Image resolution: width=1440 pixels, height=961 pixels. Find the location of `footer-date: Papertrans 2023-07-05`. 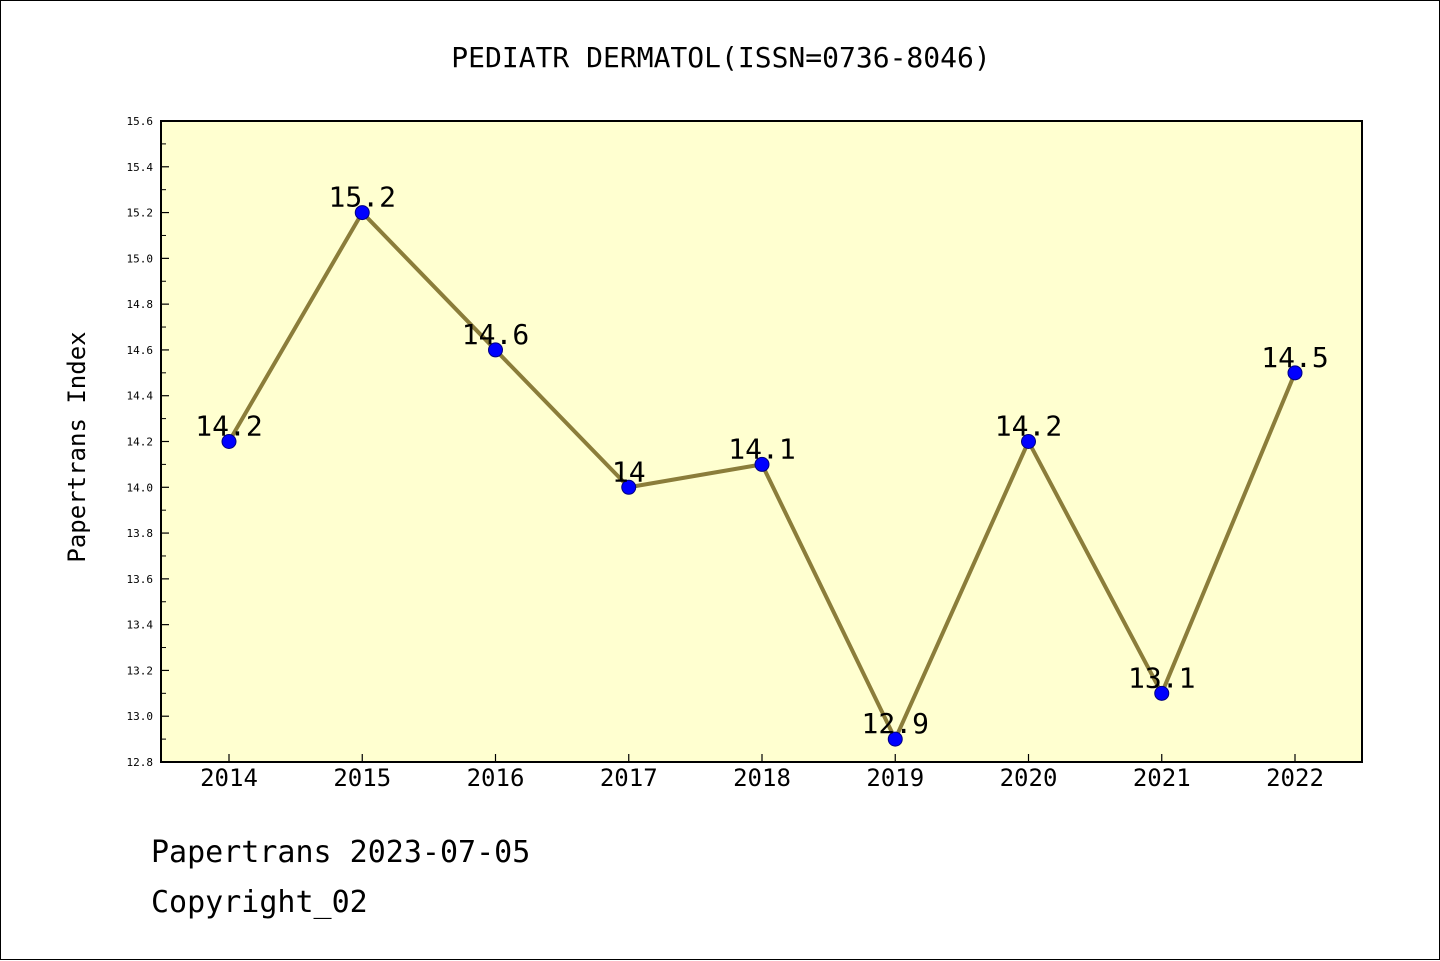

footer-date: Papertrans 2023-07-05 is located at coordinates (341, 852).